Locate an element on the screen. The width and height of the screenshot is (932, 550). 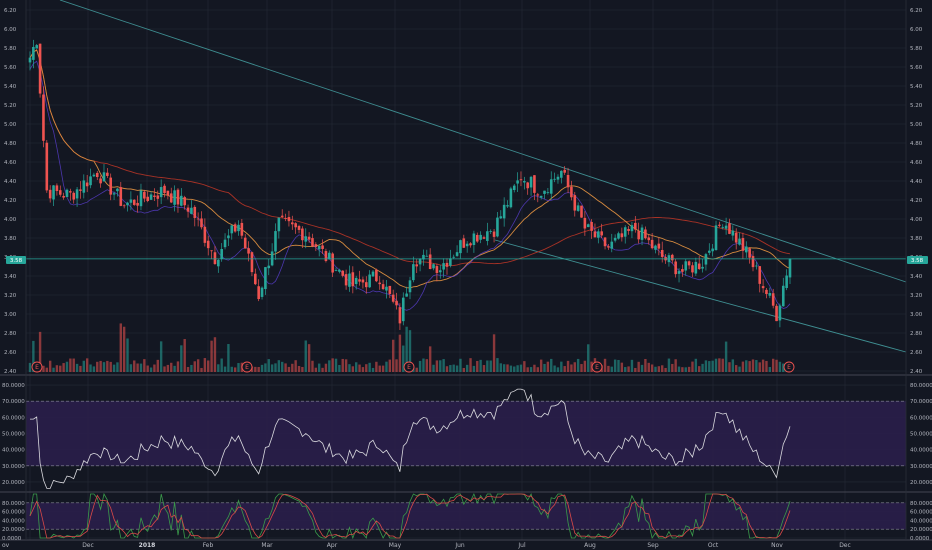
price-axis-label: 3.20 is located at coordinates (10, 296).